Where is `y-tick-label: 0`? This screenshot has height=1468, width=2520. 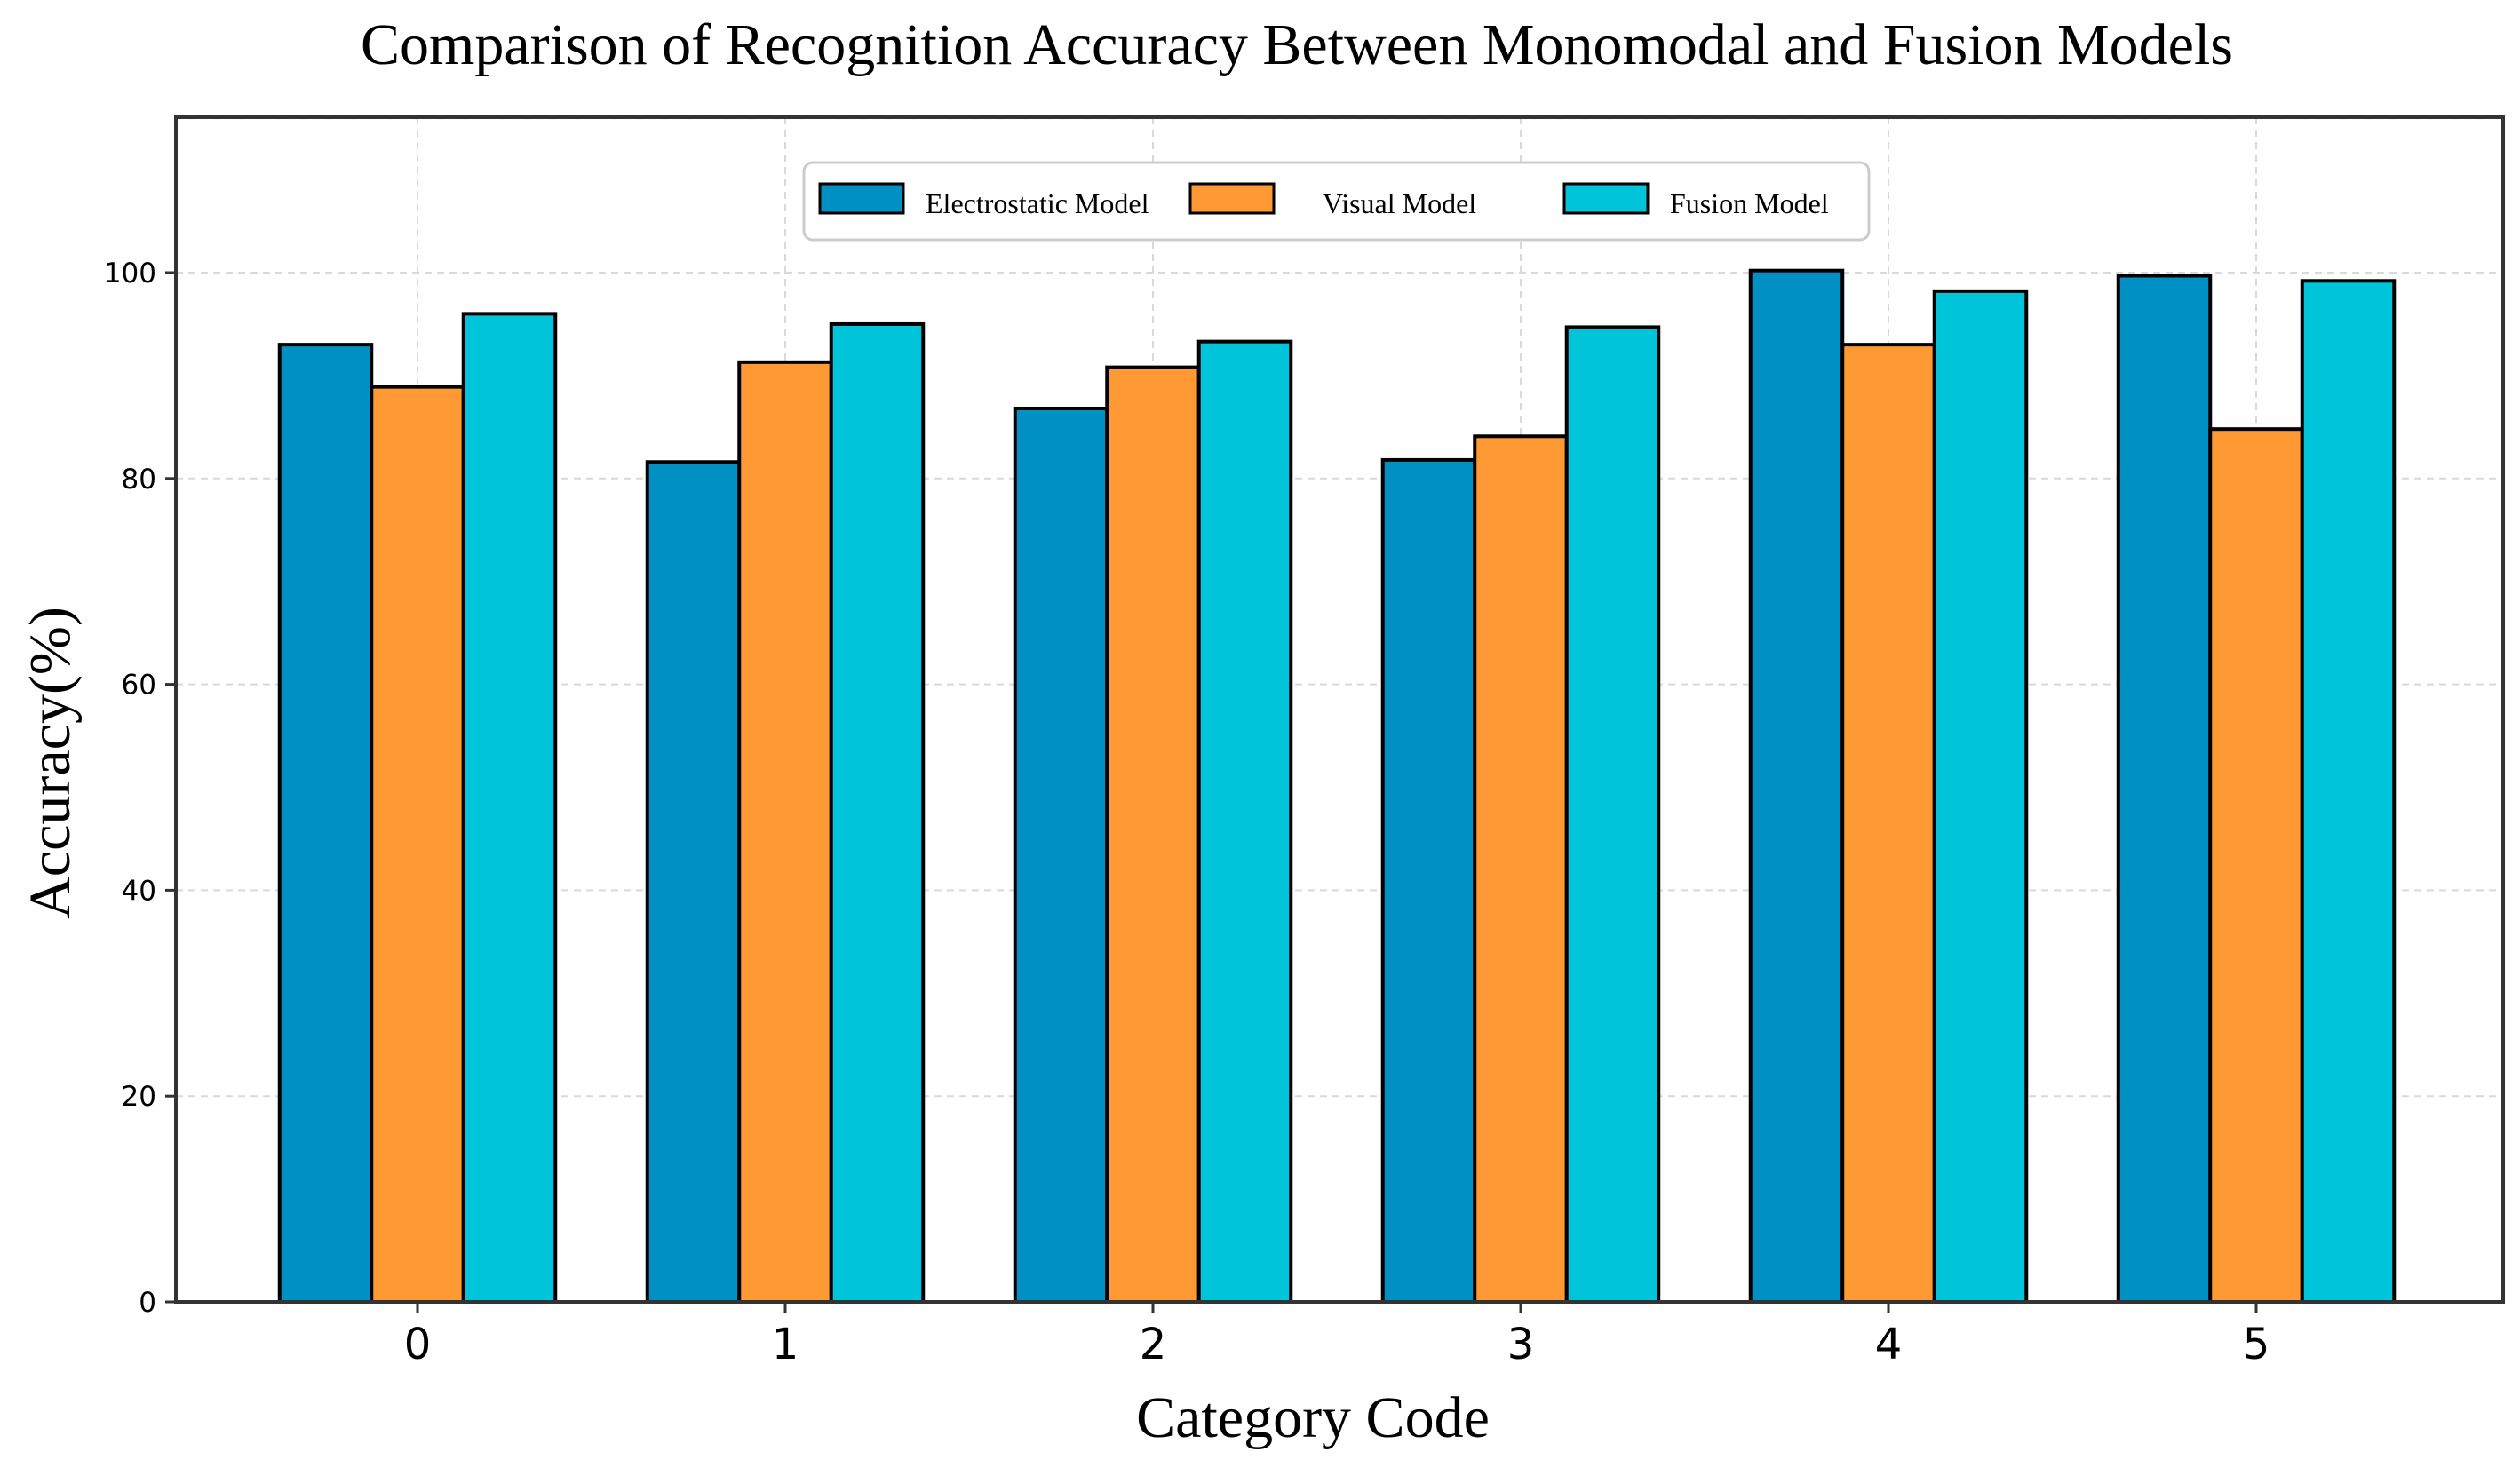 y-tick-label: 0 is located at coordinates (147, 1303).